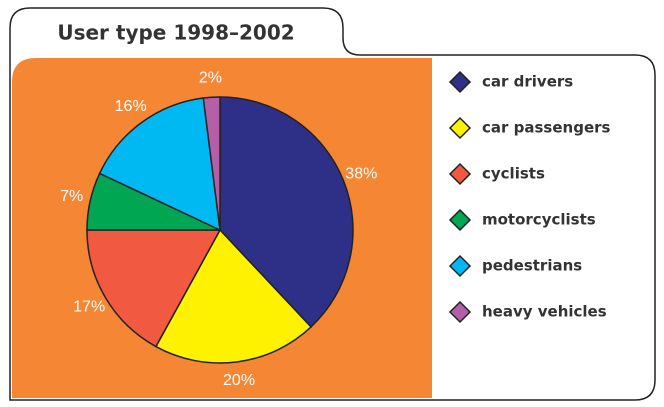 This screenshot has width=664, height=407. What do you see at coordinates (210, 78) in the screenshot?
I see `data-label: 2%` at bounding box center [210, 78].